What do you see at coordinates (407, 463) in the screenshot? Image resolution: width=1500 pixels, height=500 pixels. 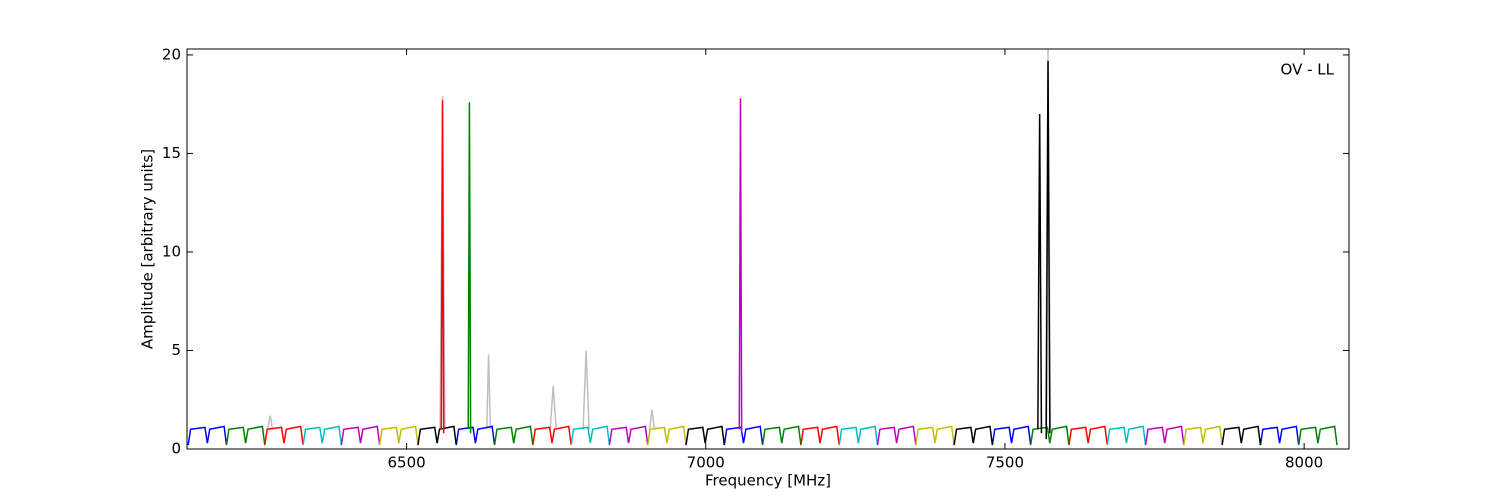 I see `x-tick-label: 6500` at bounding box center [407, 463].